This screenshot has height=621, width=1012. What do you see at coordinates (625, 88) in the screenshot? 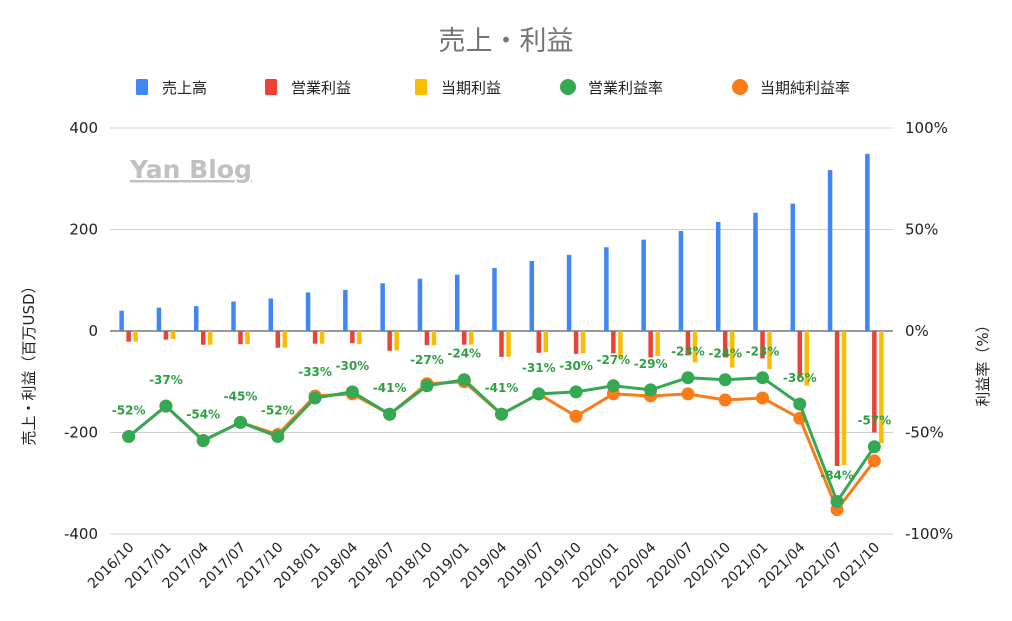
I see `legend-label: 営業利益率` at bounding box center [625, 88].